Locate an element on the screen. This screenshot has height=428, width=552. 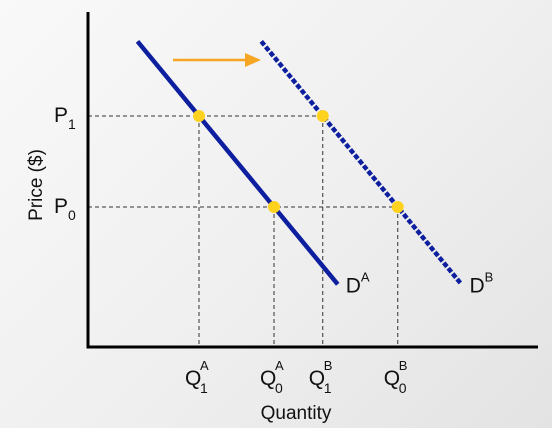
equilibrium-points is located at coordinates (298, 161).